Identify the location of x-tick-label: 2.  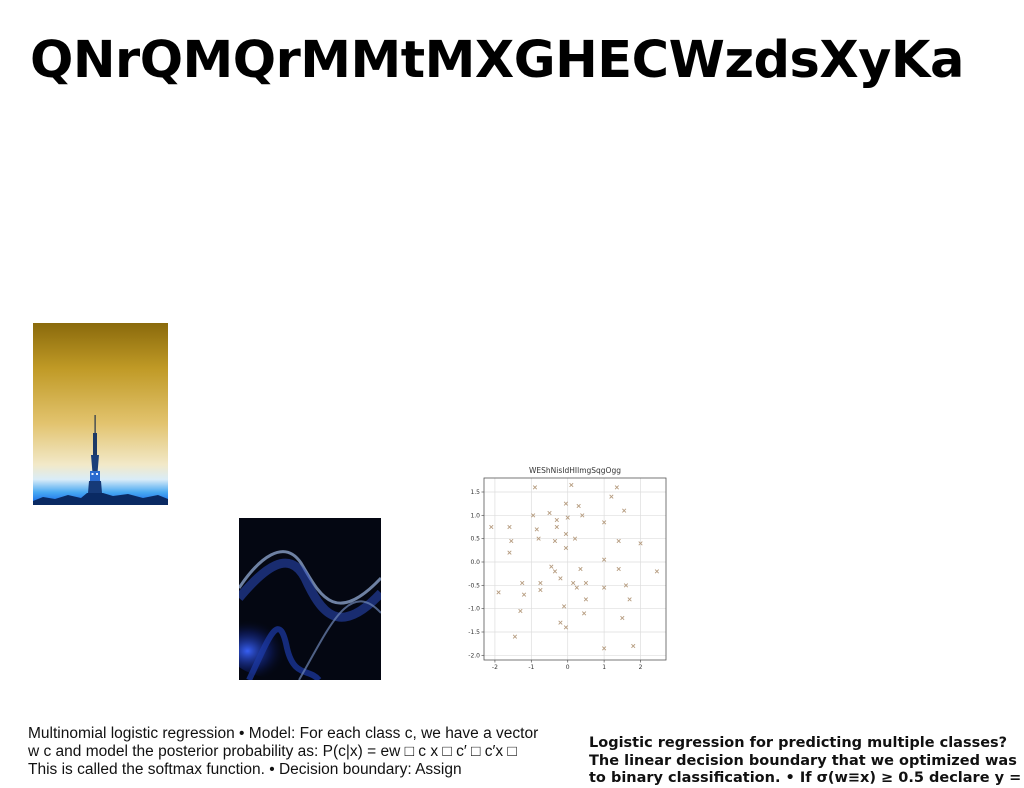
(641, 667).